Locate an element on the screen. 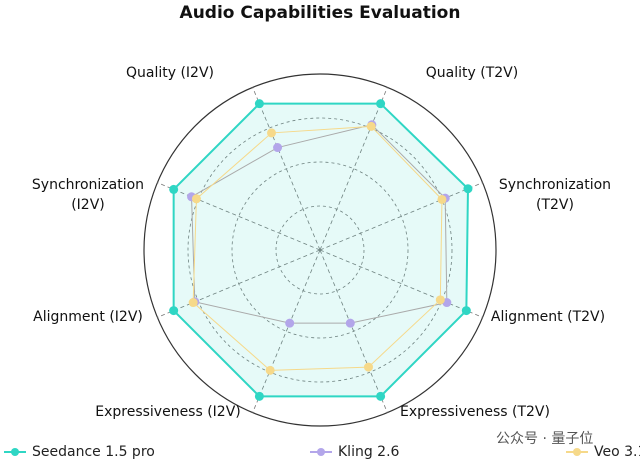 The height and width of the screenshot is (466, 640). axis-label: Synchronization (I2V) is located at coordinates (88, 195).